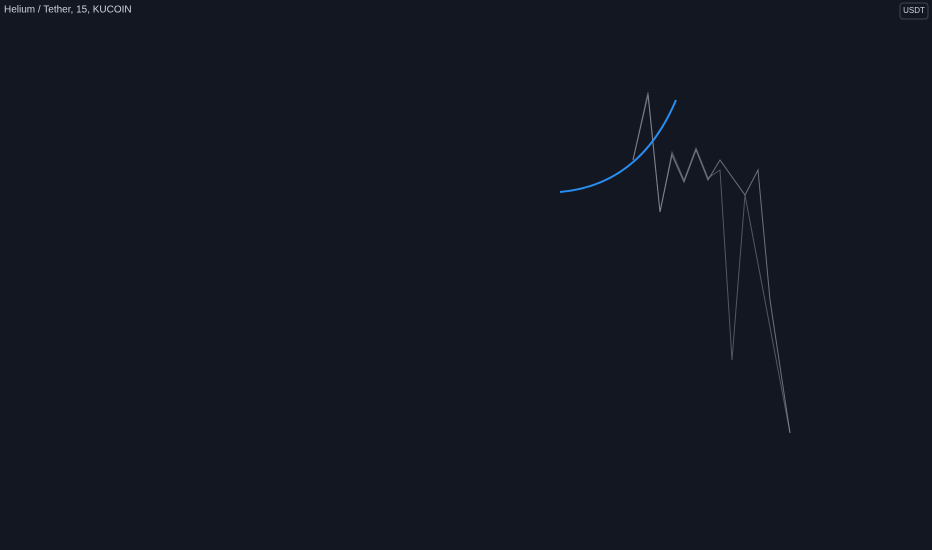  I want to click on horn-curve, so click(618, 146).